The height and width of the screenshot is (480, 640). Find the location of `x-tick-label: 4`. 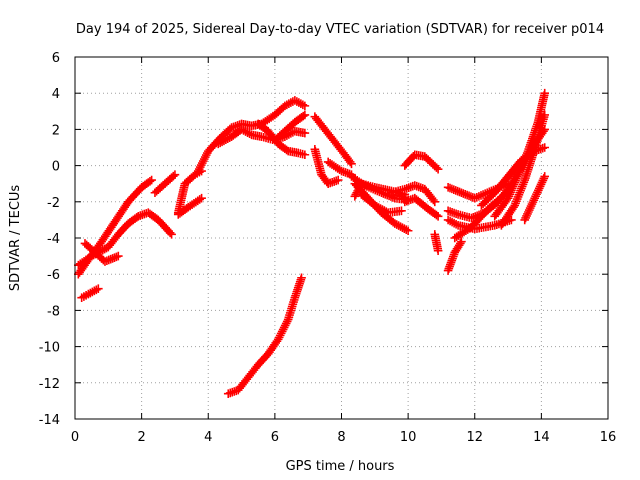

x-tick-label: 4 is located at coordinates (208, 437).